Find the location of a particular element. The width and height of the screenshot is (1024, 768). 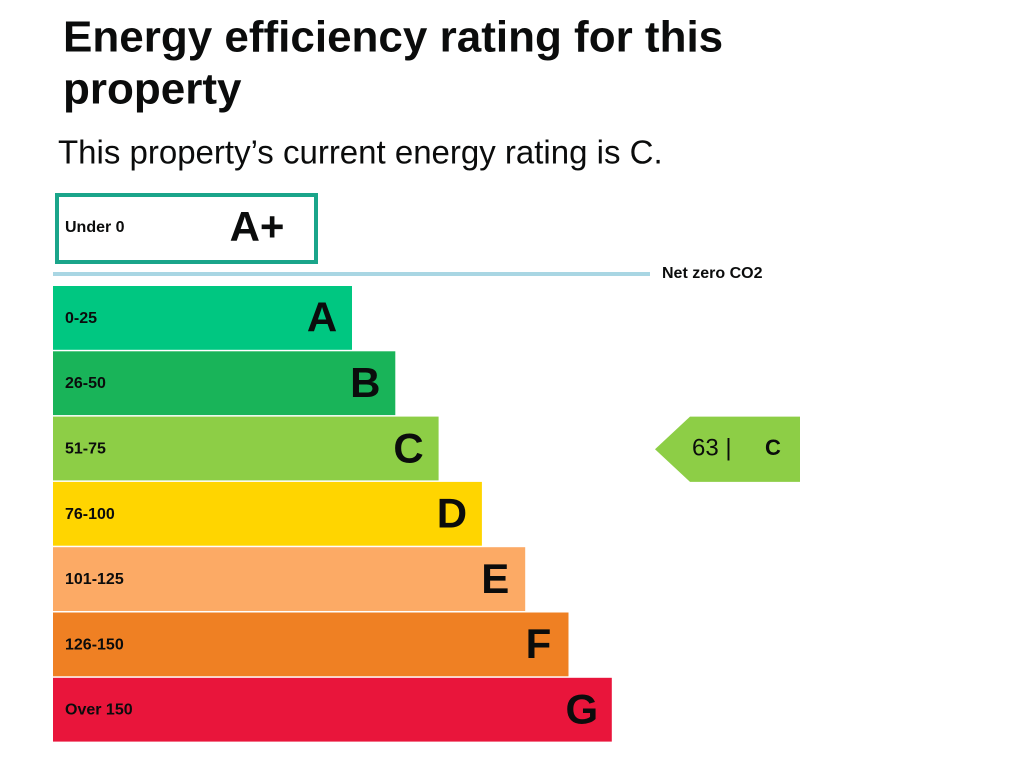

band-range: 51-75 is located at coordinates (85, 448).